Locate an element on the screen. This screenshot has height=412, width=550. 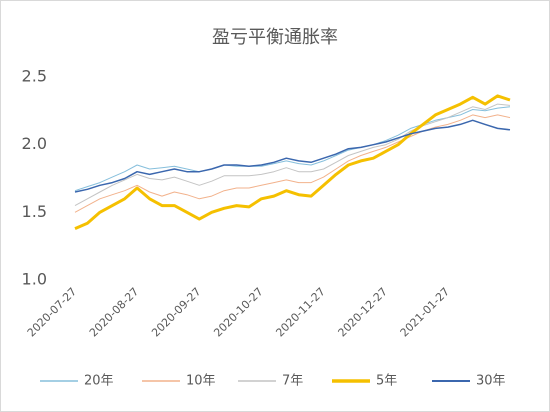
legend-label: 5年 is located at coordinates (386, 381).